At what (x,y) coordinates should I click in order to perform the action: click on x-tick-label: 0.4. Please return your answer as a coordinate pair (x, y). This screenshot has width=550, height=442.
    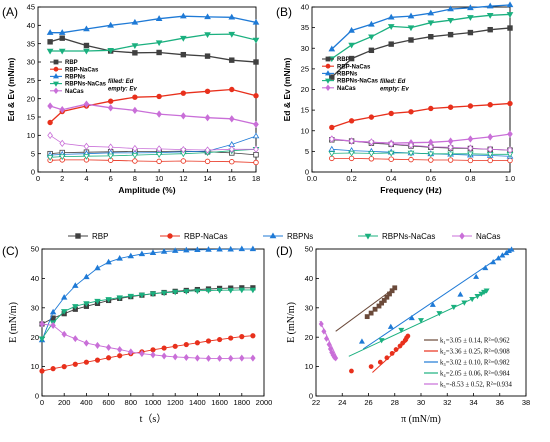
    Looking at the image, I should click on (391, 178).